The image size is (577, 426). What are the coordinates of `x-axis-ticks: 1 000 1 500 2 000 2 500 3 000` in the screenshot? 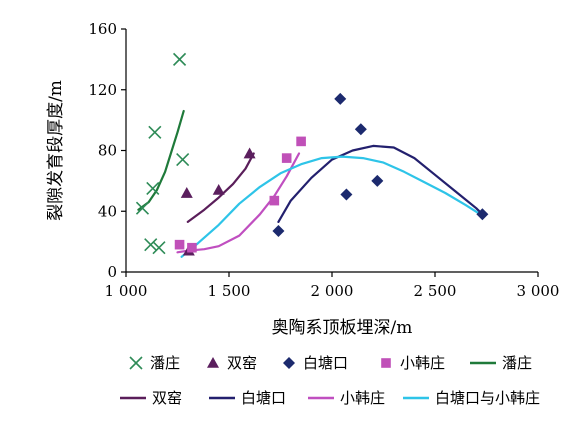 It's located at (332, 286).